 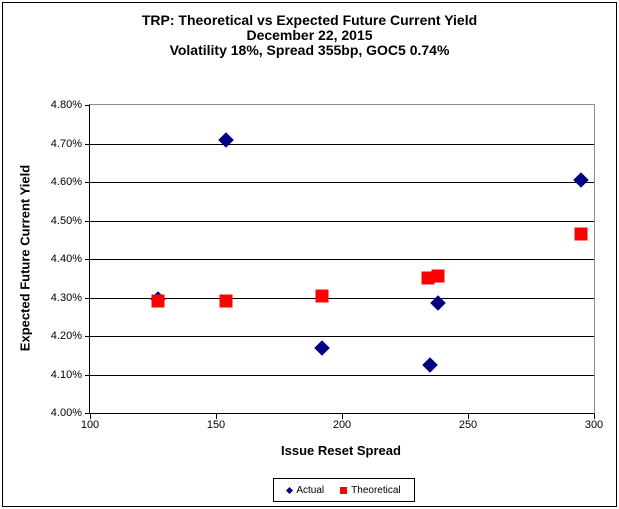 What do you see at coordinates (66, 413) in the screenshot?
I see `y-tick-label: 4.00%` at bounding box center [66, 413].